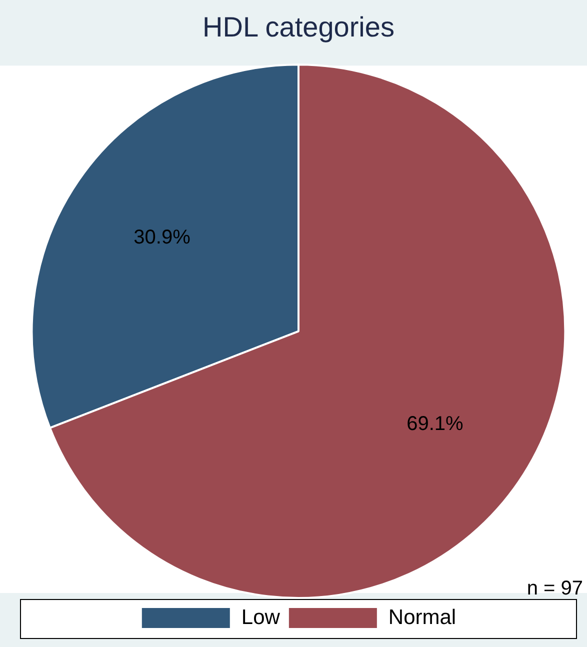 The image size is (587, 647). What do you see at coordinates (261, 617) in the screenshot?
I see `legend-label: Low` at bounding box center [261, 617].